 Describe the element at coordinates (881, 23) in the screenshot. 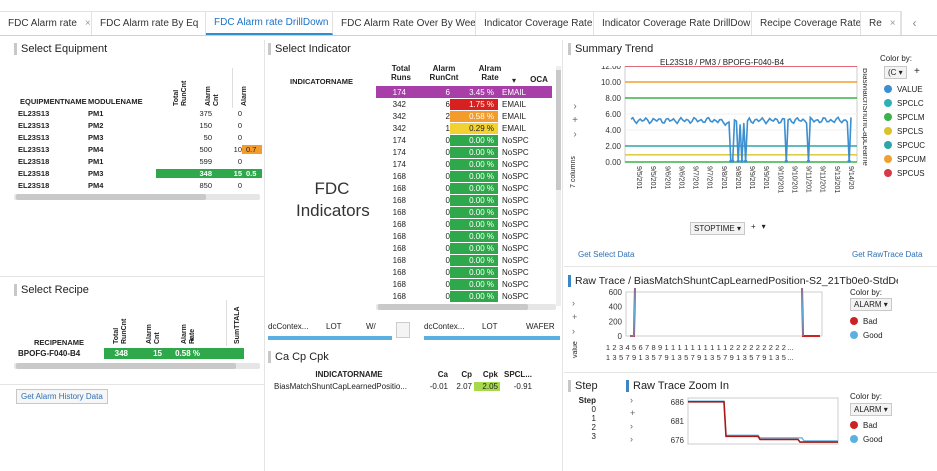

I see `tab-overflow: Re ×` at that location.